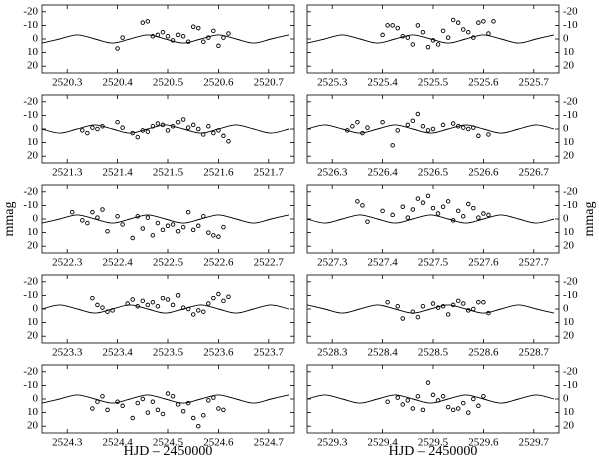  Describe the element at coordinates (433, 83) in the screenshot. I see `x-tick-label: 2525.5` at that location.